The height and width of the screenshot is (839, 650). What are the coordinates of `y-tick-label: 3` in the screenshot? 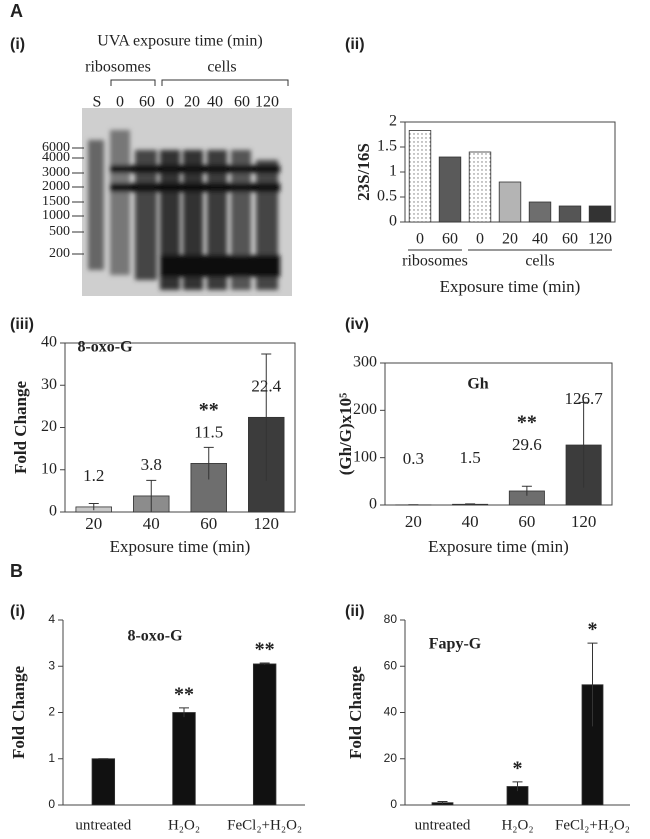 It's located at (51, 665).